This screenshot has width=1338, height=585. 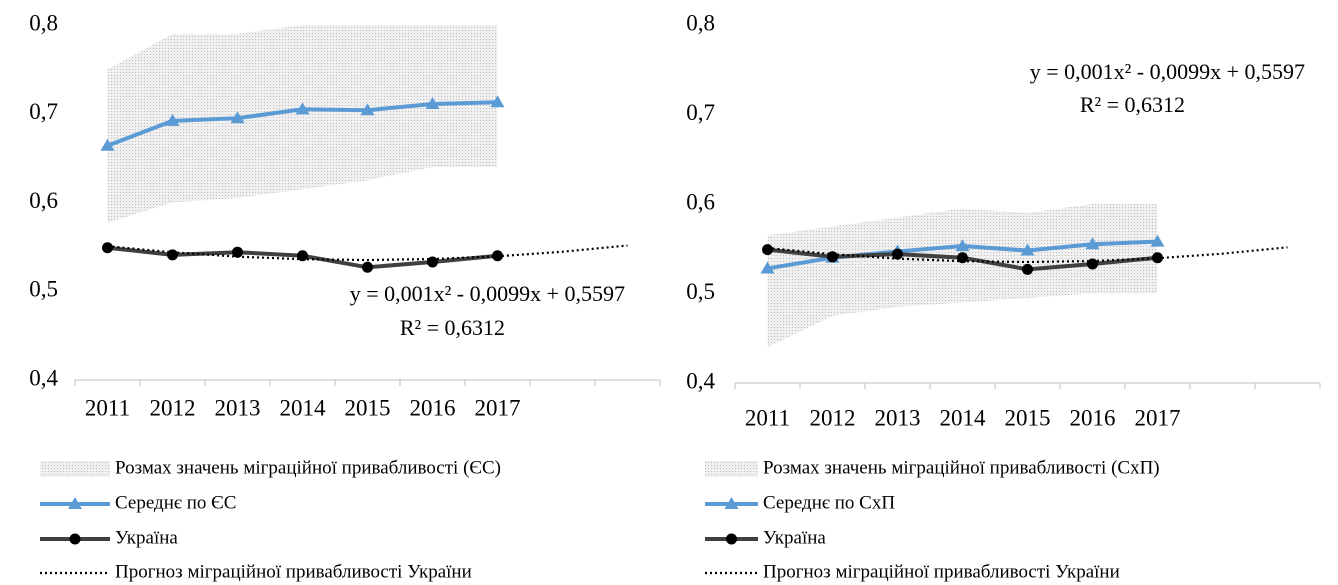 What do you see at coordinates (829, 502) in the screenshot?
I see `legend-label: Середнє по СхП` at bounding box center [829, 502].